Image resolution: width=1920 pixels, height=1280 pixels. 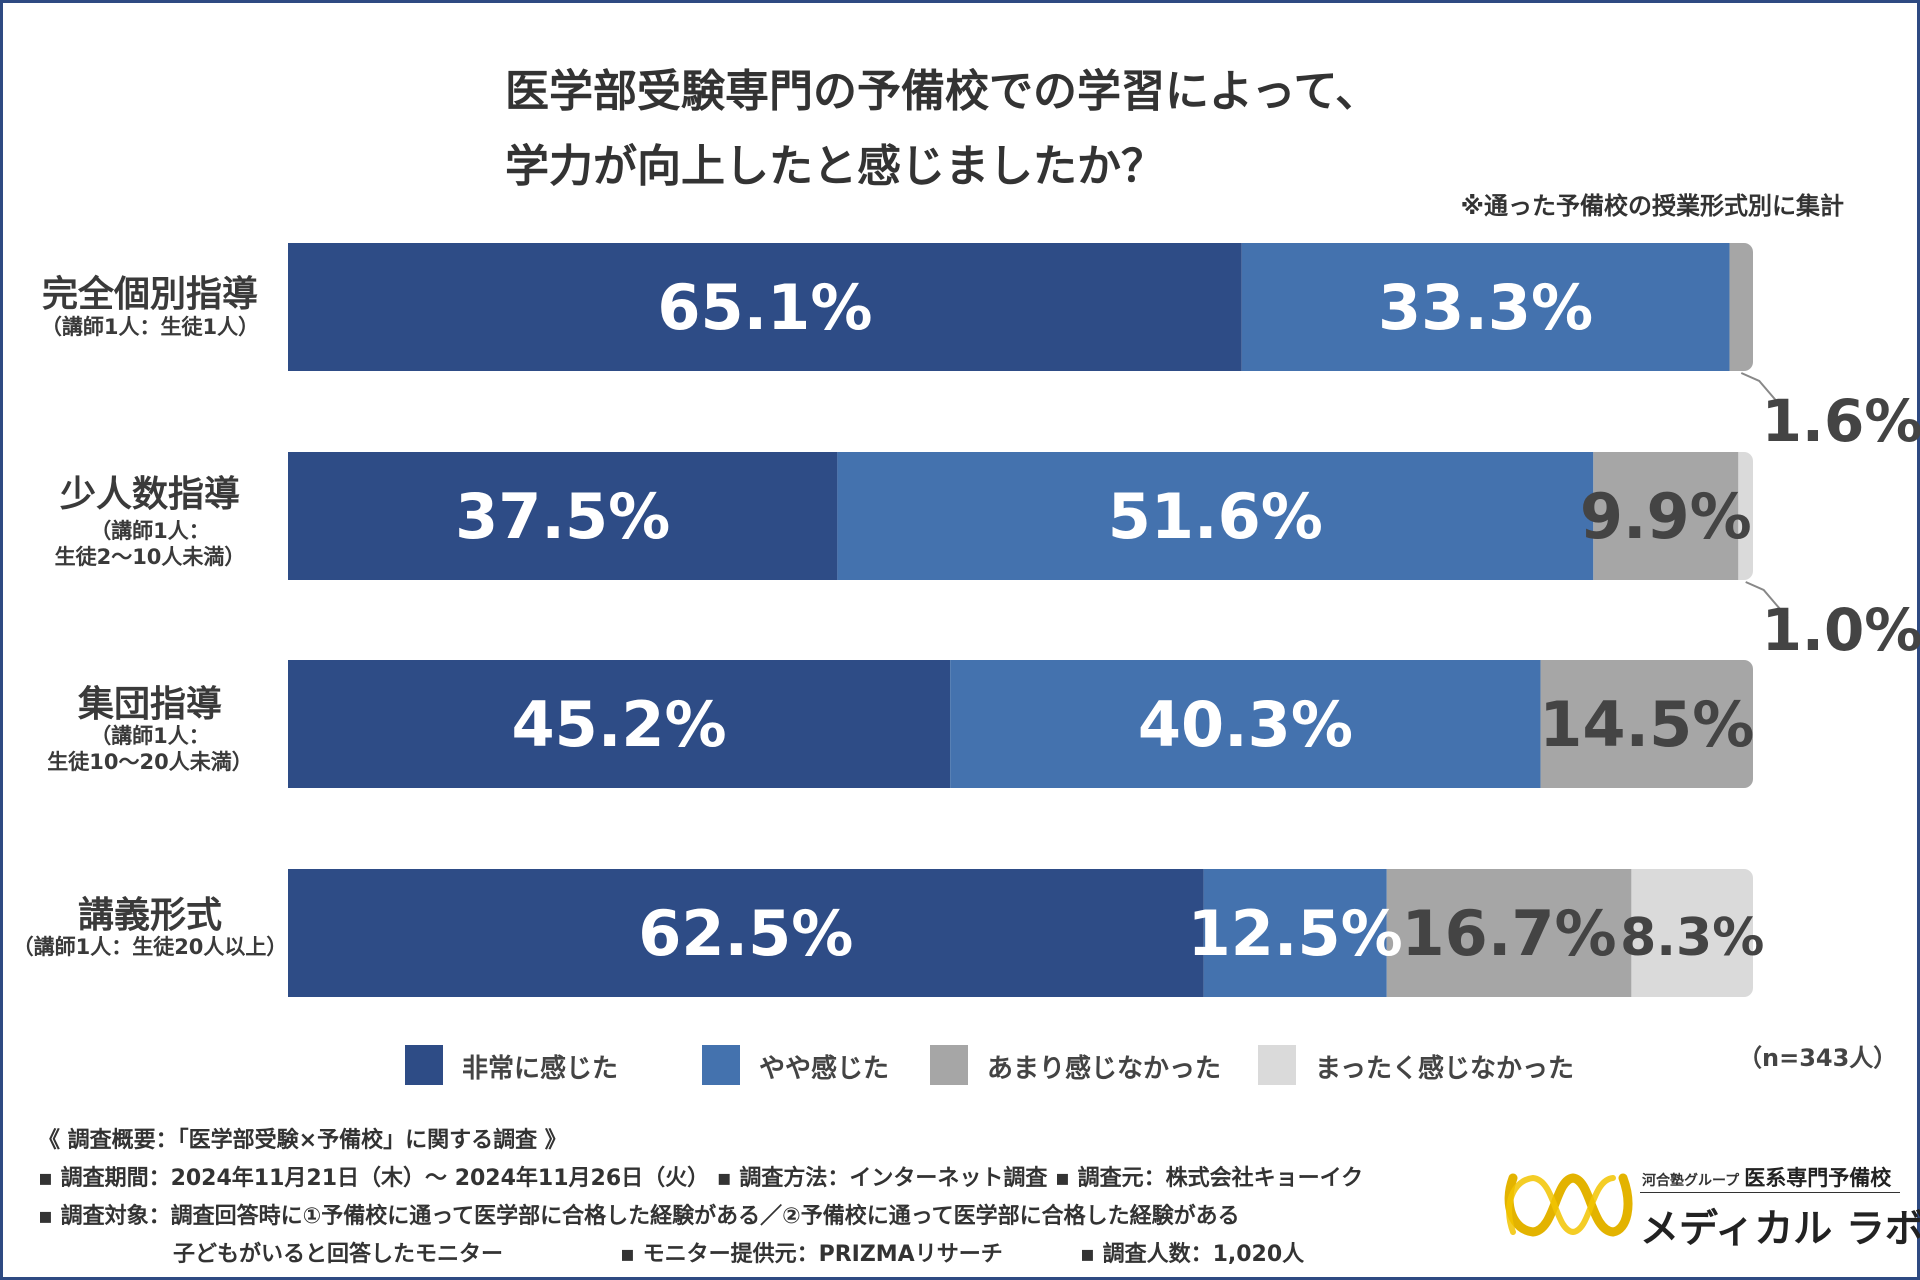 I want to click on category-sub-1: （講師1人：生徒1人）, so click(x=150, y=327).